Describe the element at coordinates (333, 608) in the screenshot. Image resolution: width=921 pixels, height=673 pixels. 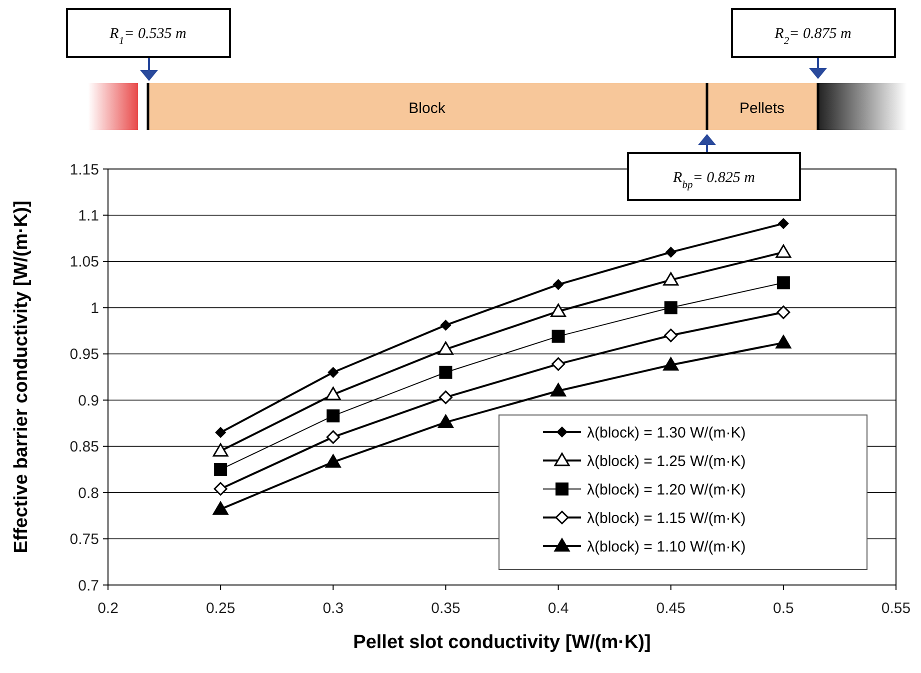
I see `x-tick-label: 0.3` at that location.